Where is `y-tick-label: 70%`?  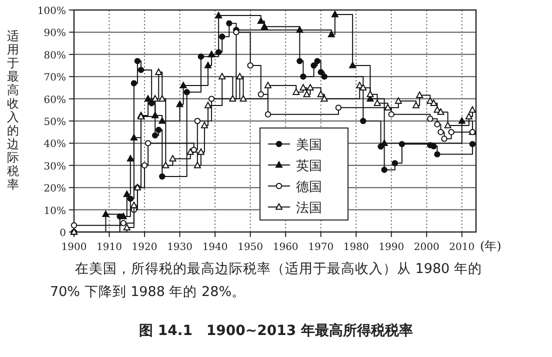
y-tick-label: 70% is located at coordinates (55, 78).